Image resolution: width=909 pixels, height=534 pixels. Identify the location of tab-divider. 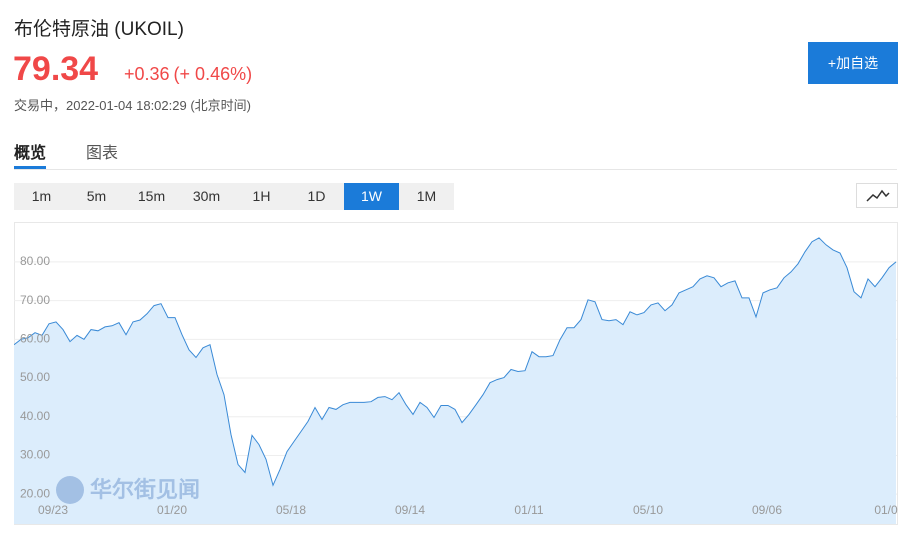
(455, 169).